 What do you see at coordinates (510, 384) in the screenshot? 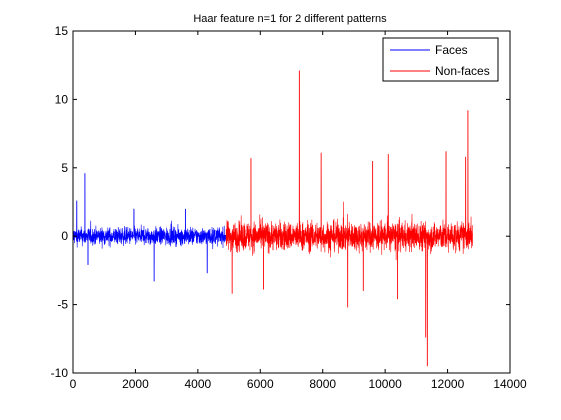
I see `x-tick-label: 14000` at bounding box center [510, 384].